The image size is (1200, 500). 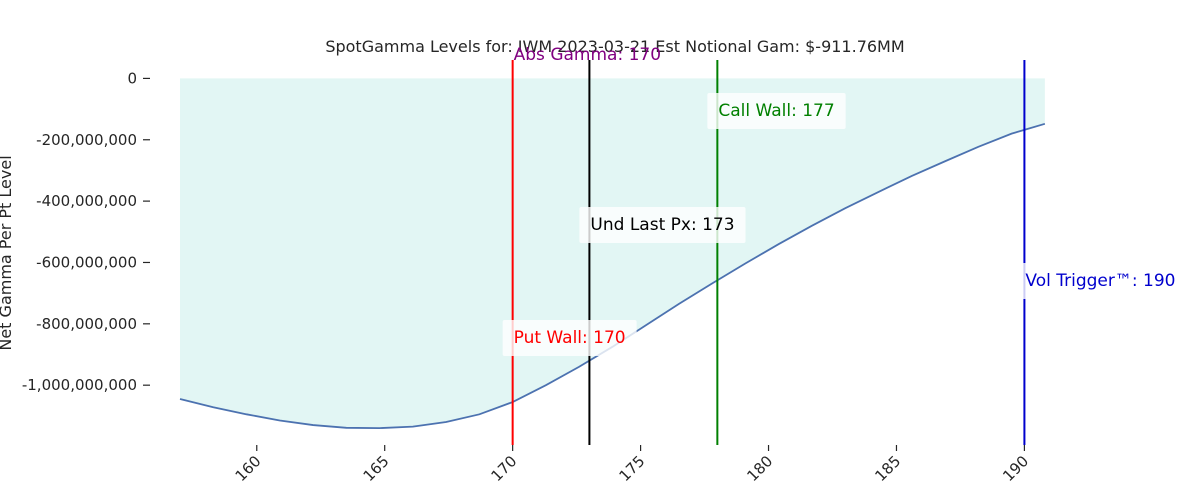 I want to click on put-wall-annotation: Put Wall: 170, so click(x=569, y=338).